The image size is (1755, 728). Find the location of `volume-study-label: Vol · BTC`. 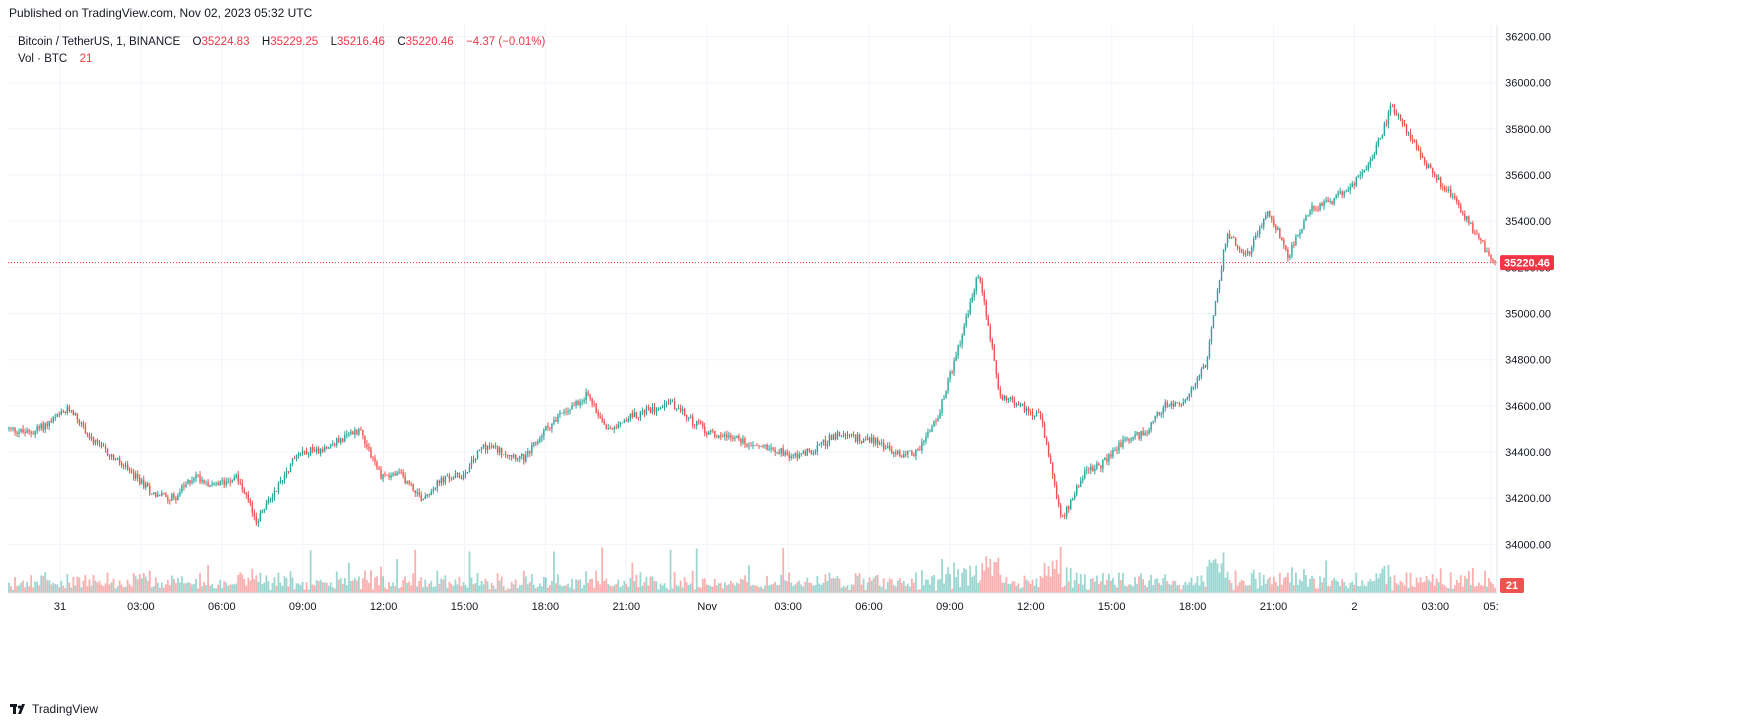

volume-study-label: Vol · BTC is located at coordinates (43, 59).